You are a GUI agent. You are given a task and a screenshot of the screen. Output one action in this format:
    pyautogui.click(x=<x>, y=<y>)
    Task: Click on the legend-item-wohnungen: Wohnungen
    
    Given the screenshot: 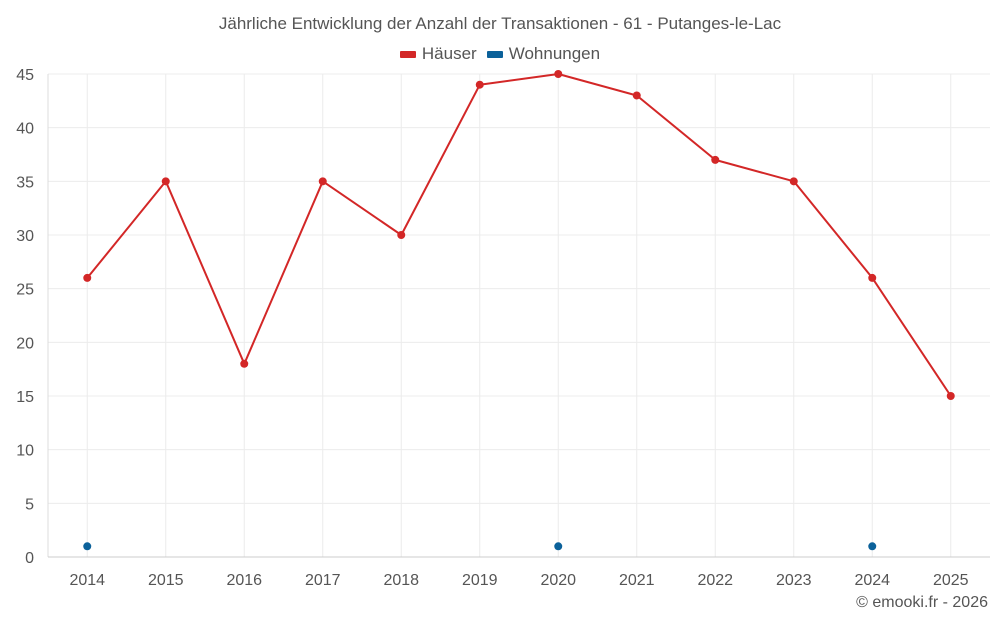 What is the action you would take?
    pyautogui.click(x=543, y=54)
    